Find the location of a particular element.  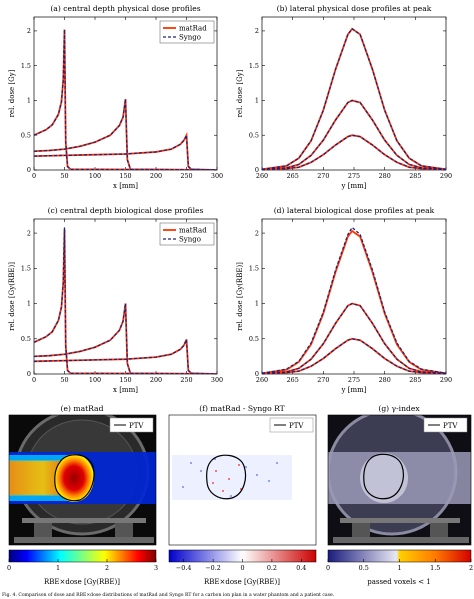

colorbar-ticks: 0 1 2 3 −0.4 −0.2 0 0.2 0.4 0 0.5 1 1.5 2 is located at coordinates (240, 565).